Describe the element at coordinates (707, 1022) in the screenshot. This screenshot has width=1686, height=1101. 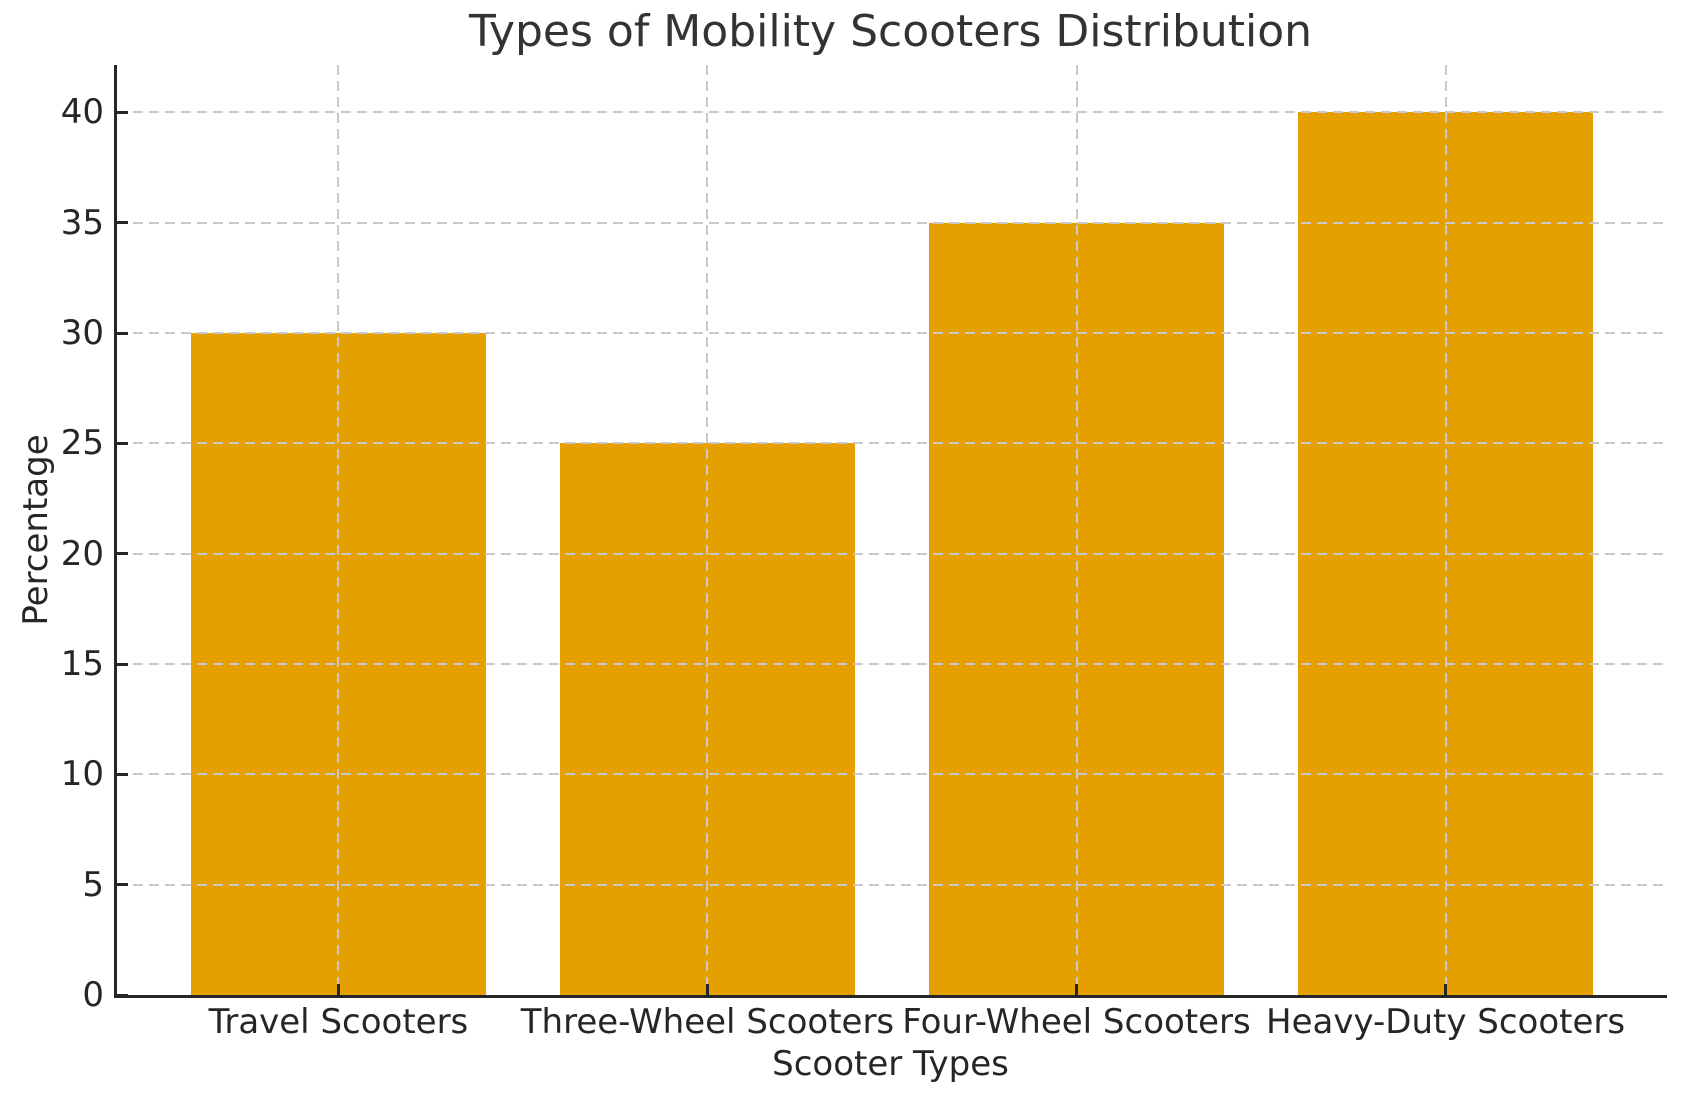
I see `x-tick-label: Three-Wheel Scooters` at that location.